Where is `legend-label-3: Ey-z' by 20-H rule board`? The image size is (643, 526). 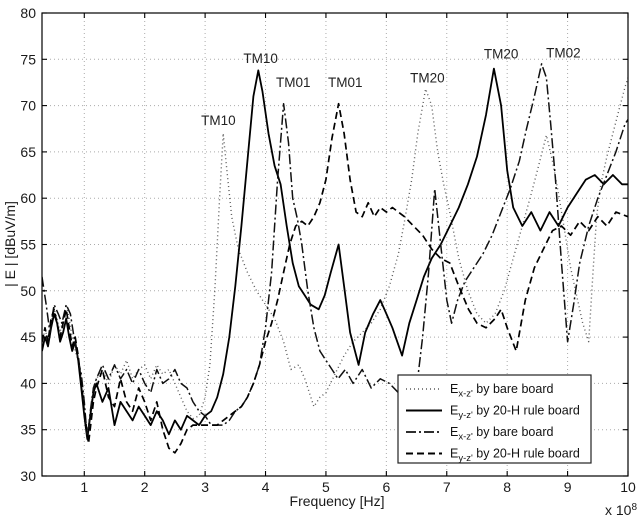
legend-label-3: Ey-z' by 20-H rule board is located at coordinates (515, 456).